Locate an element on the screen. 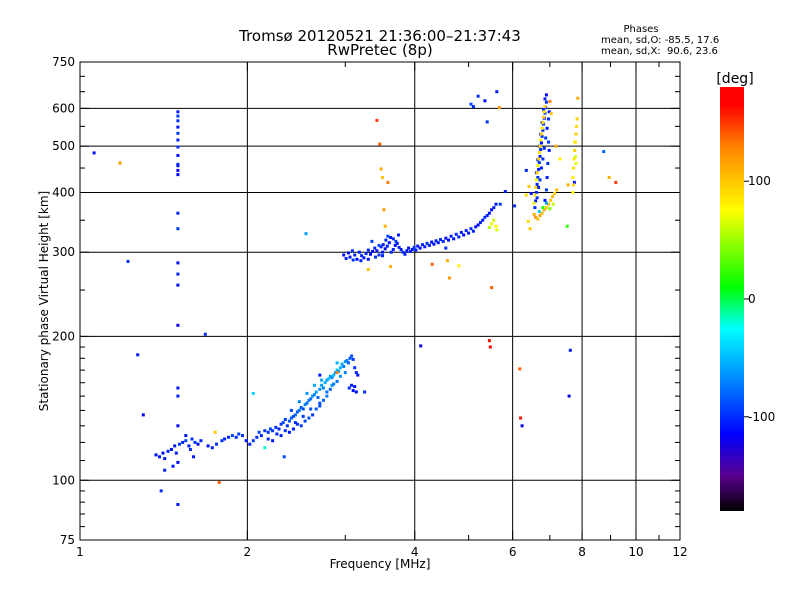 The height and width of the screenshot is (600, 800). colorbar-tick-label: -100 is located at coordinates (761, 417).